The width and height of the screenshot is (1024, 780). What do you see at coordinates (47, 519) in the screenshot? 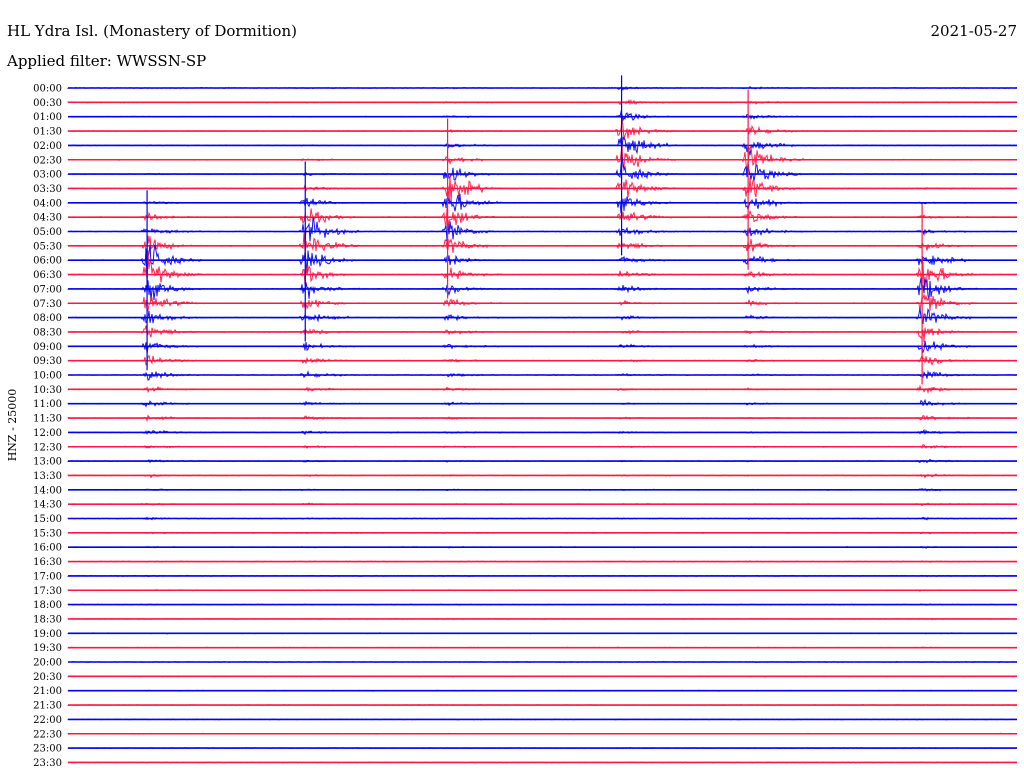
I see `time-tick-label: 15:00` at bounding box center [47, 519].